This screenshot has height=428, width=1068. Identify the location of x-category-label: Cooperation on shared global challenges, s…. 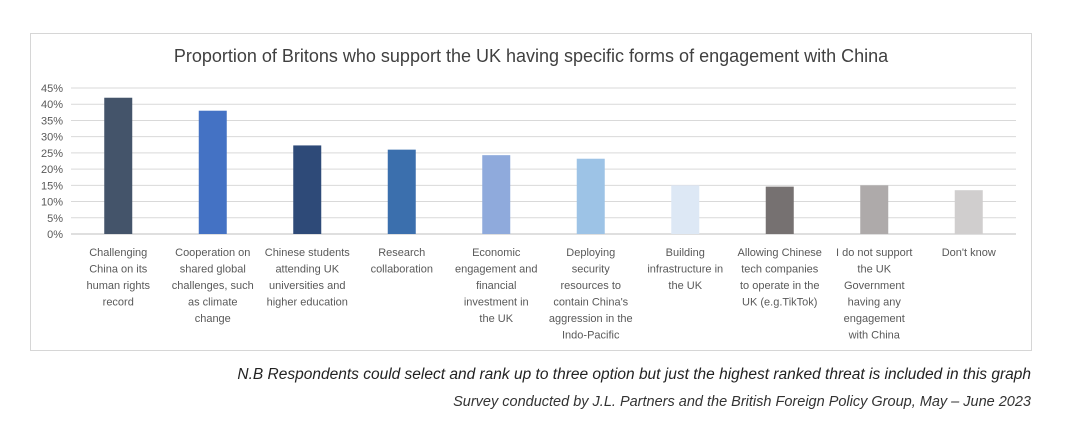
(213, 286).